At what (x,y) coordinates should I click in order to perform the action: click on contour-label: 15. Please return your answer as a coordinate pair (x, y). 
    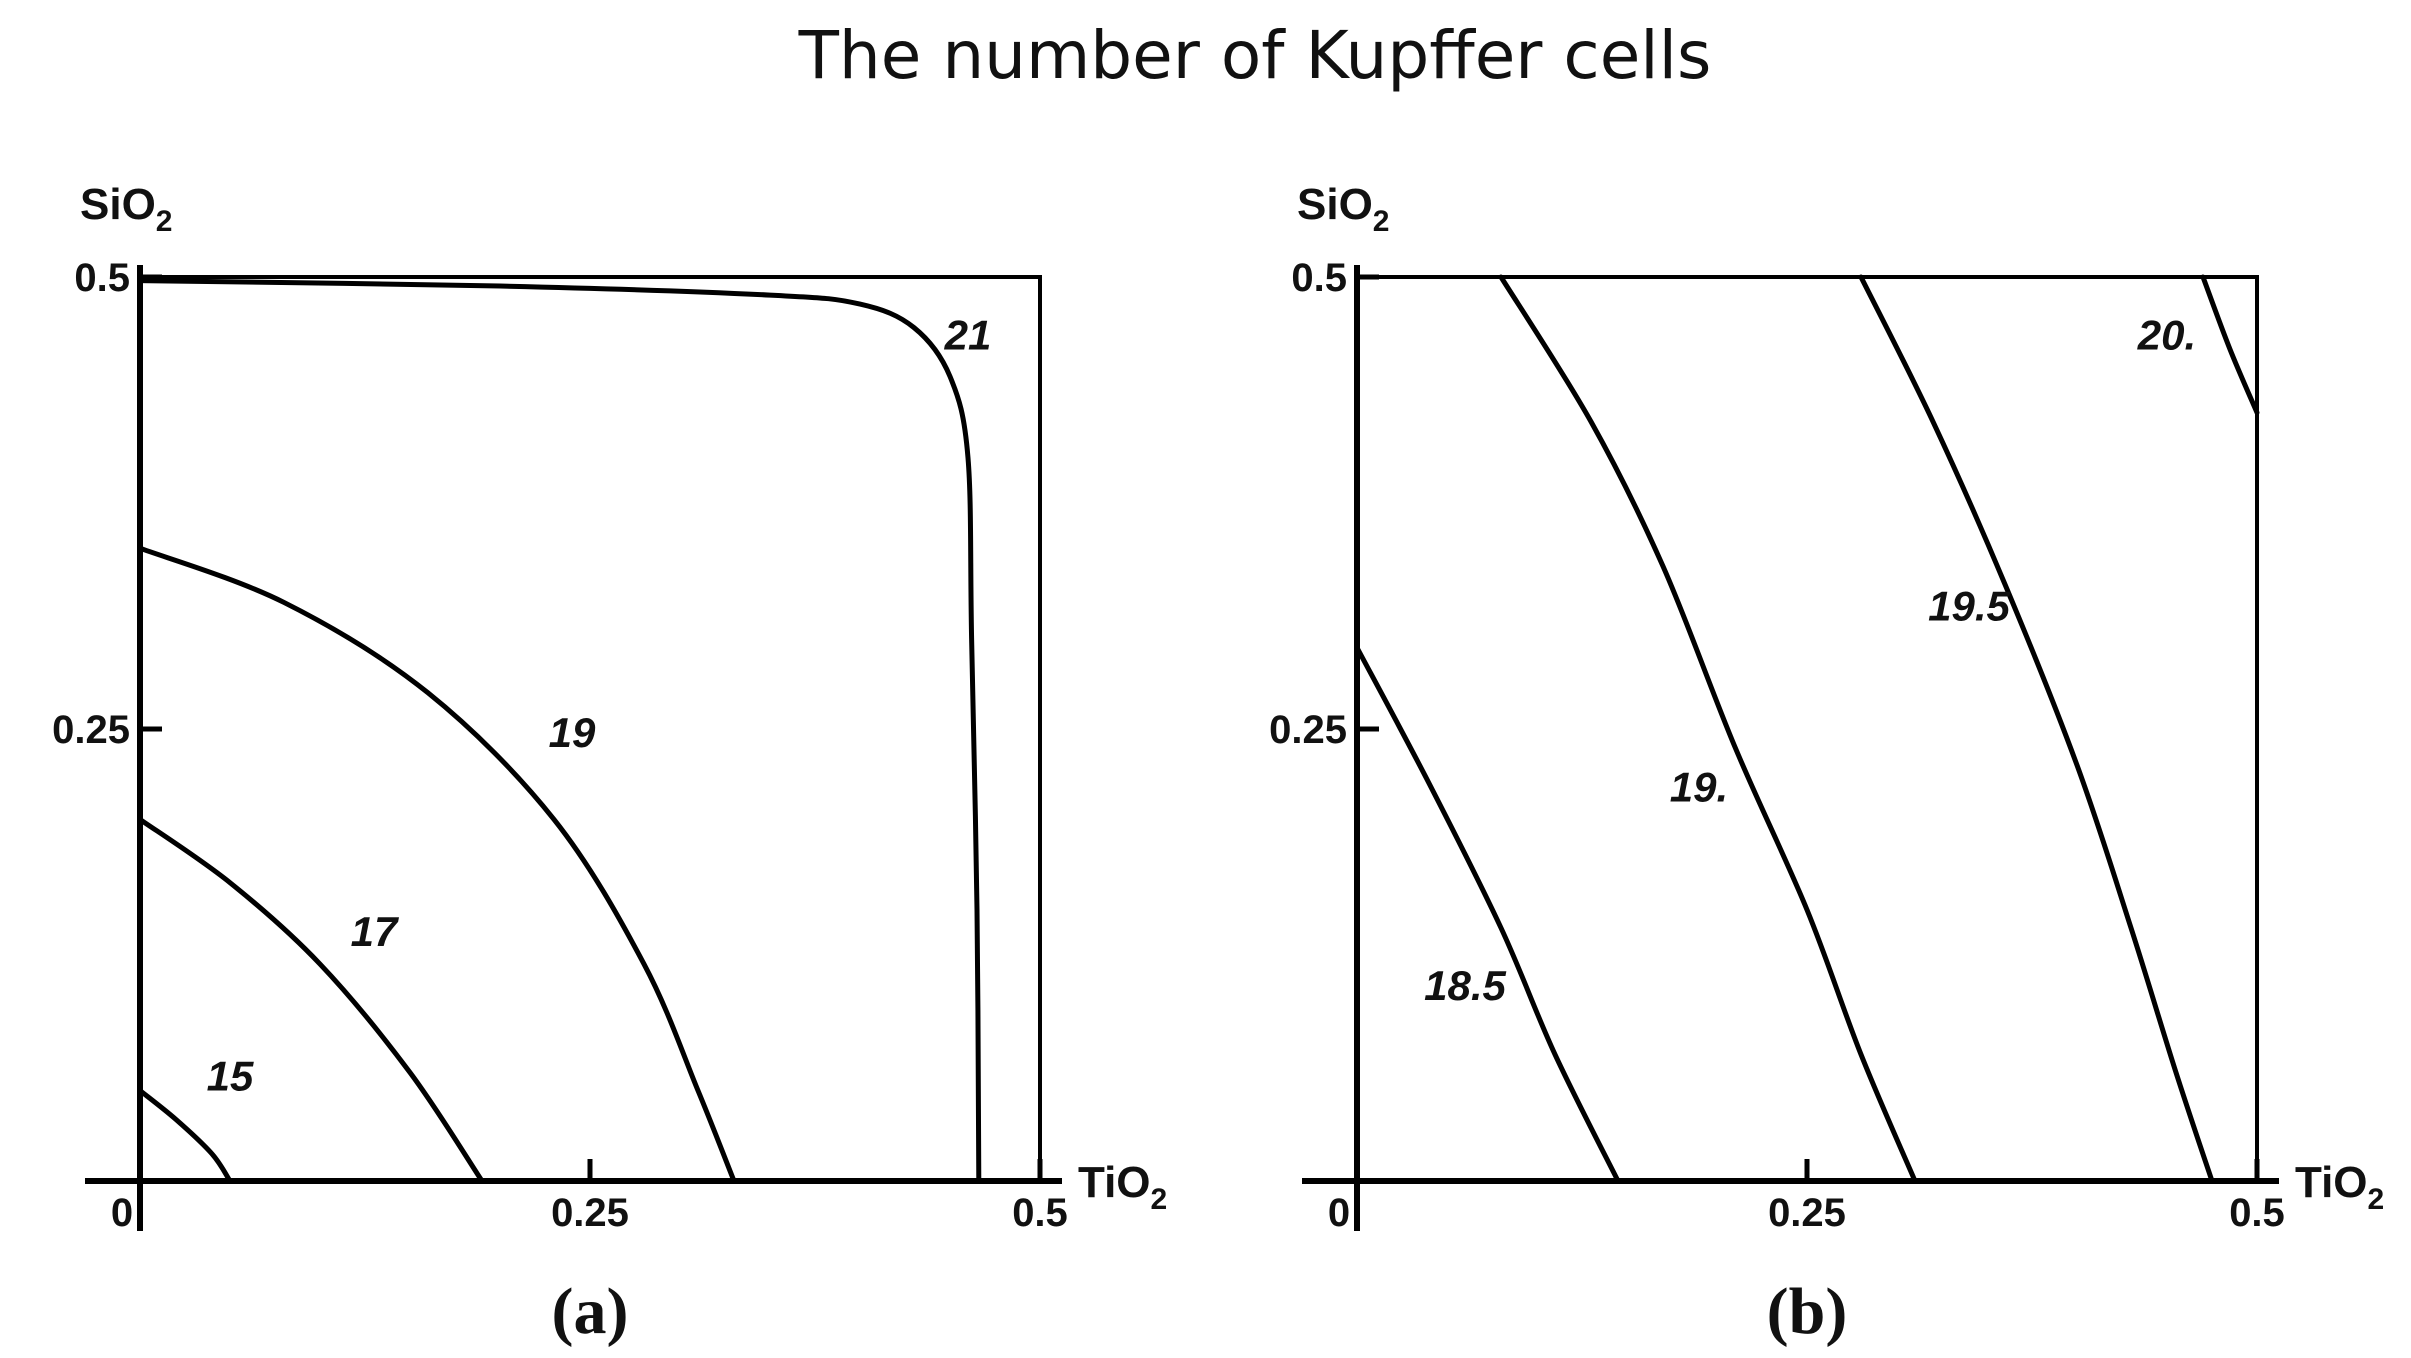
    Looking at the image, I should click on (230, 1076).